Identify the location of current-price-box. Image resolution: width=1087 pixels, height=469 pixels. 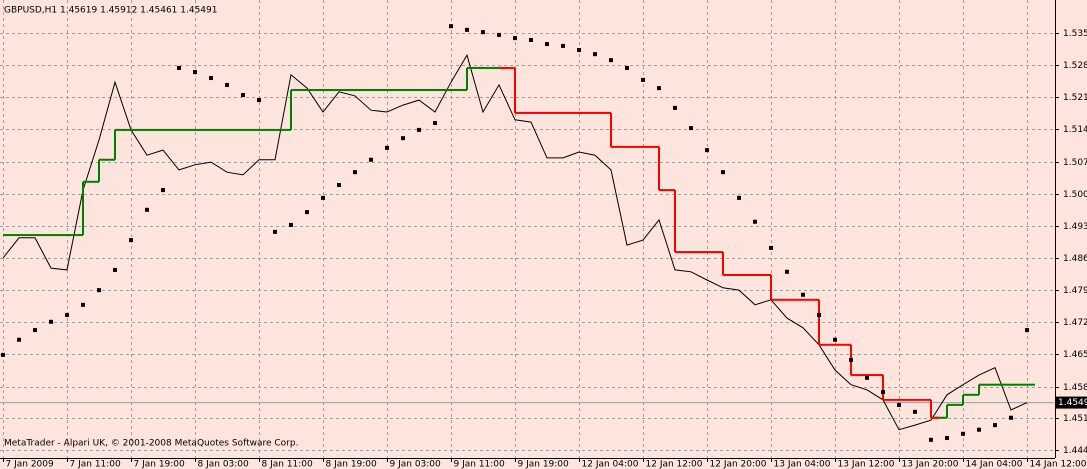
(1071, 402).